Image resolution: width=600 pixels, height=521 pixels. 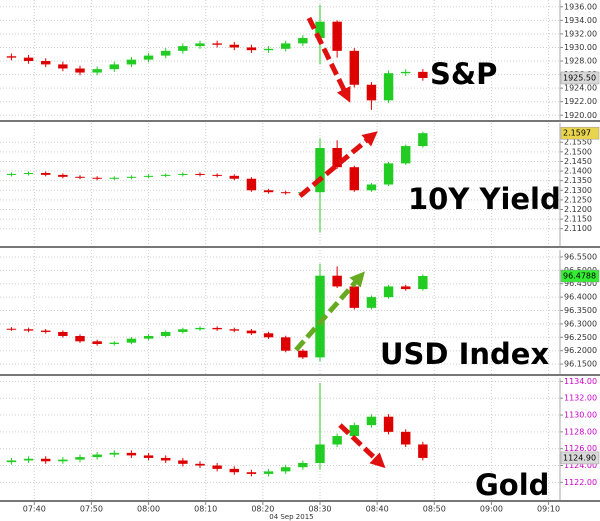 I want to click on y-tick-label: 96.3500, so click(x=580, y=310).